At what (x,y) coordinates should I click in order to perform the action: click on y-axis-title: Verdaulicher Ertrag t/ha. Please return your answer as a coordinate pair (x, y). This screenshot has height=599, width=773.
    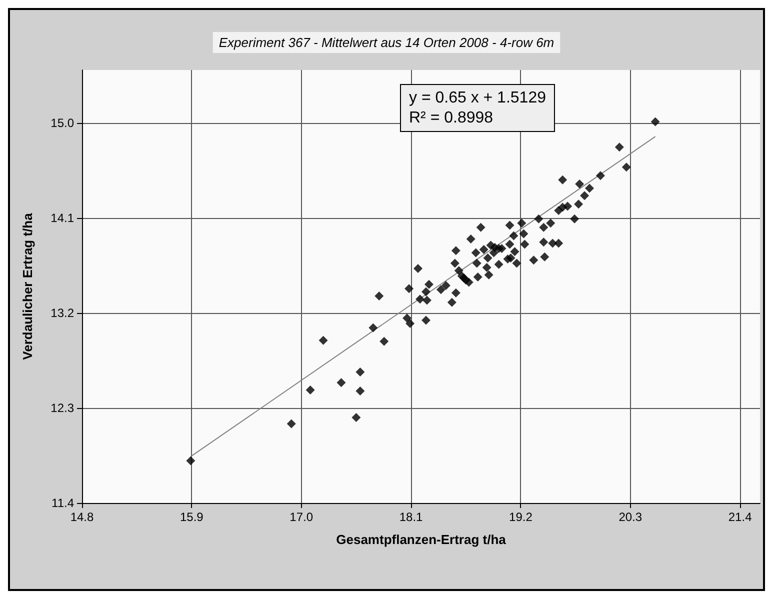
    Looking at the image, I should click on (27, 286).